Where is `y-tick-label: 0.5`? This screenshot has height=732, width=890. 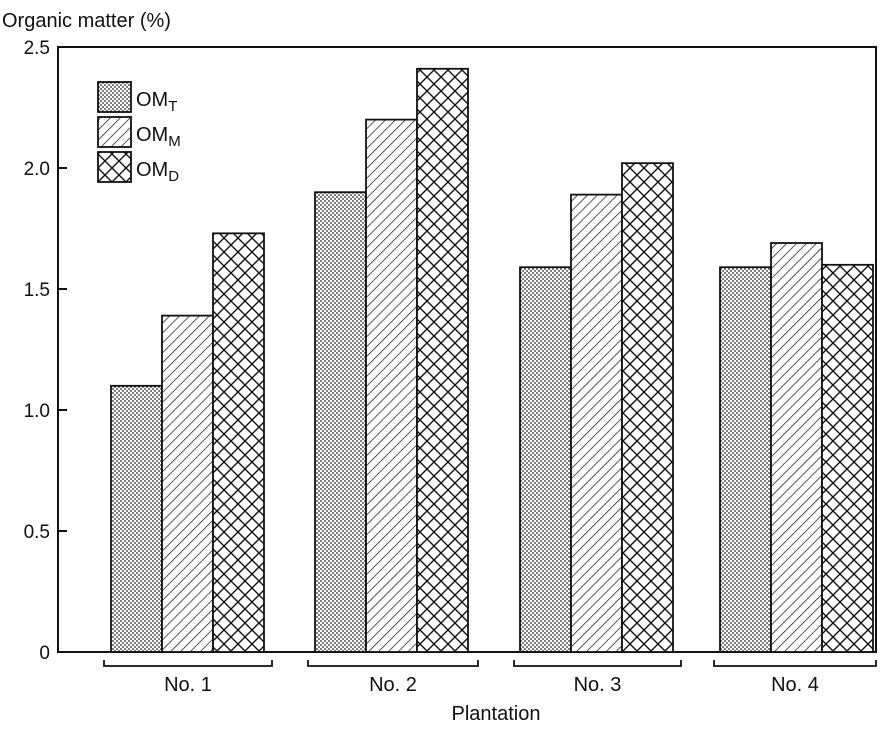
y-tick-label: 0.5 is located at coordinates (37, 532).